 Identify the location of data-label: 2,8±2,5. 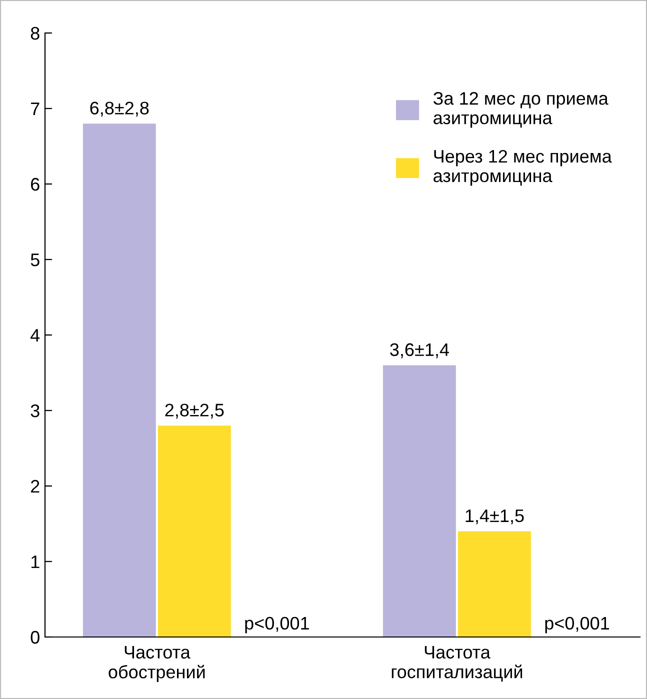
(194, 411).